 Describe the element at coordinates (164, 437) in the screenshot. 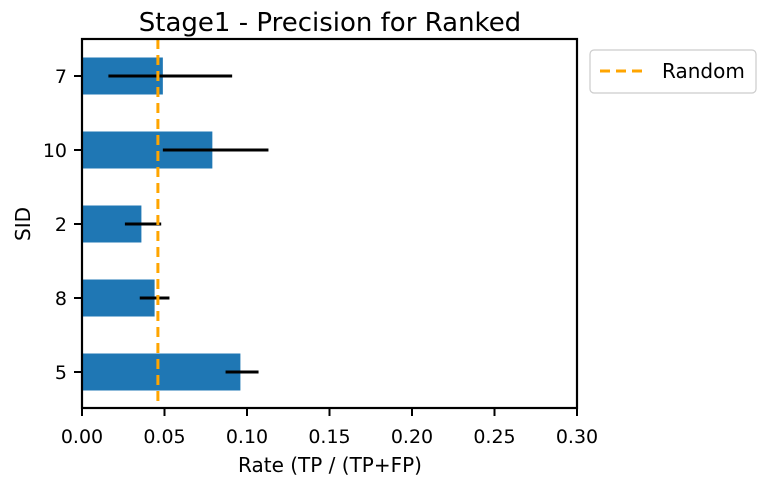

I see `x-tick-label: 0.05` at that location.